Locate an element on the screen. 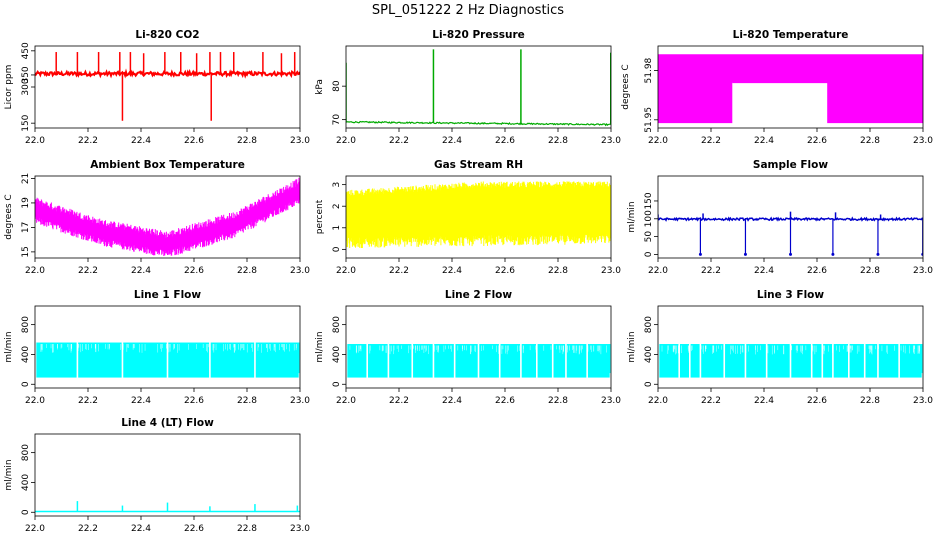 The height and width of the screenshot is (540, 936). panel-title: Ambient Box Temperature is located at coordinates (167, 165).